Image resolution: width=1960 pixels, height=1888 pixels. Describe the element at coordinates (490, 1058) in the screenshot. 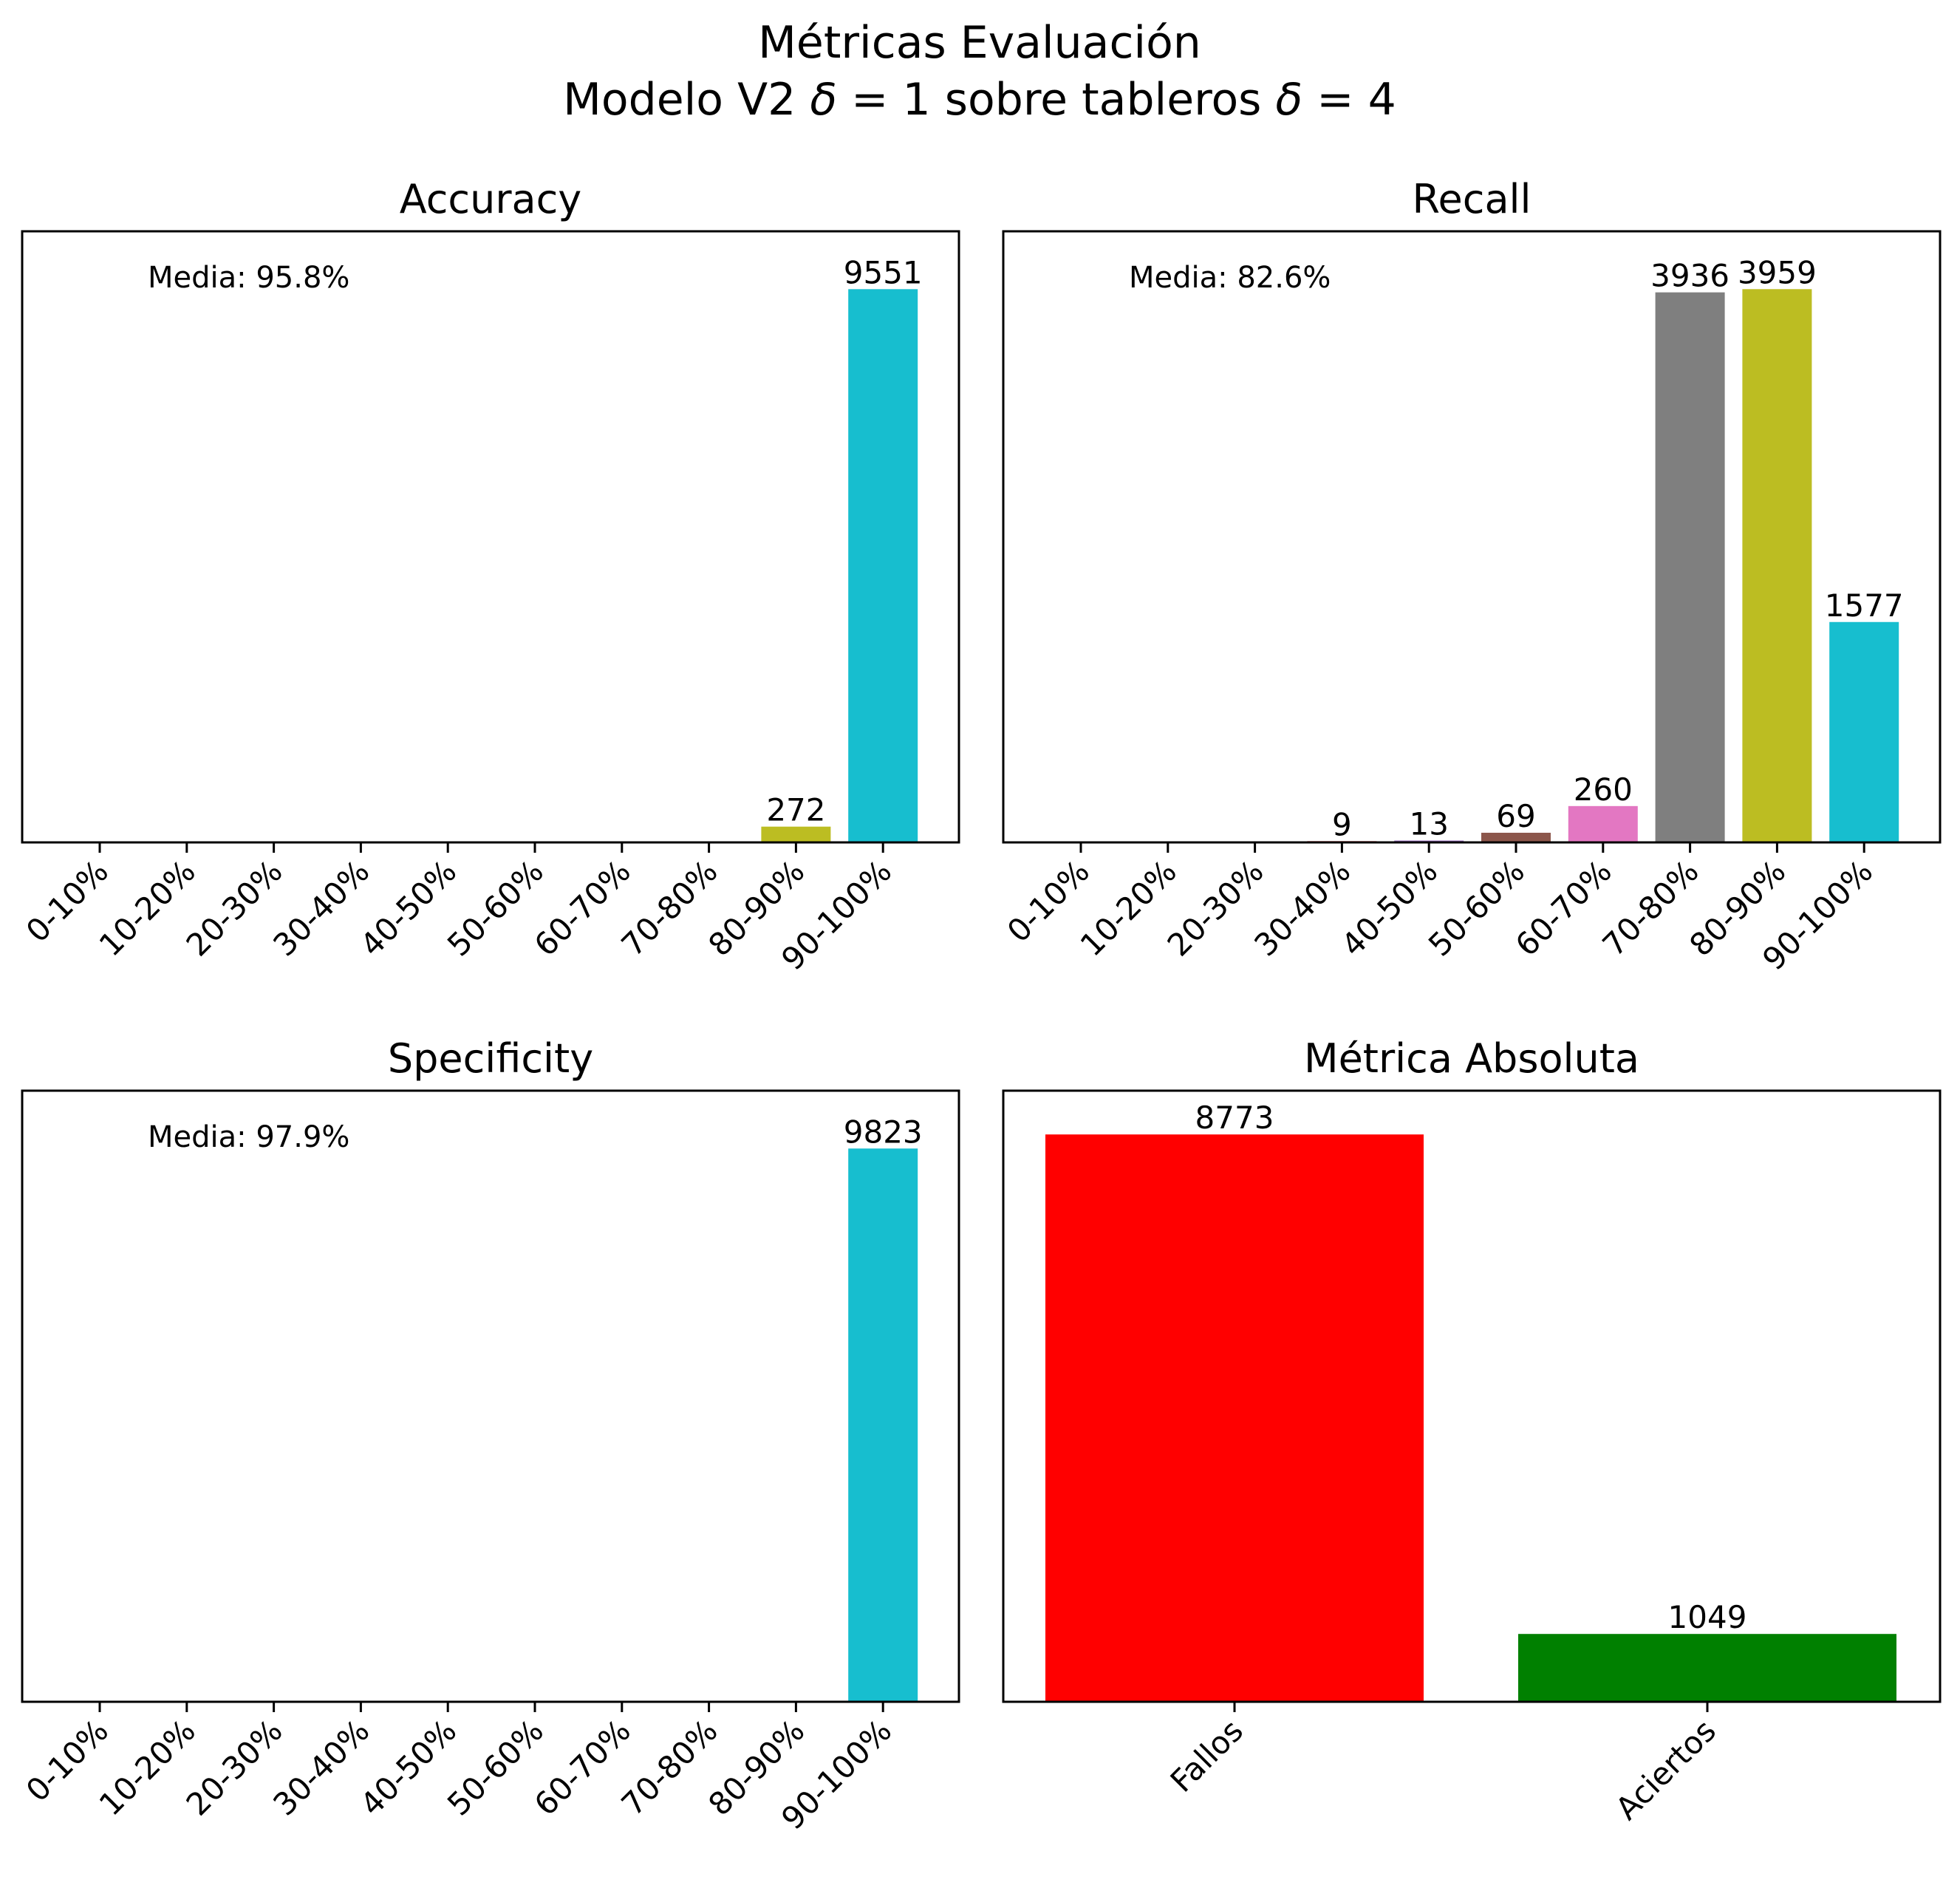

I see `chart-title: Specificity` at that location.